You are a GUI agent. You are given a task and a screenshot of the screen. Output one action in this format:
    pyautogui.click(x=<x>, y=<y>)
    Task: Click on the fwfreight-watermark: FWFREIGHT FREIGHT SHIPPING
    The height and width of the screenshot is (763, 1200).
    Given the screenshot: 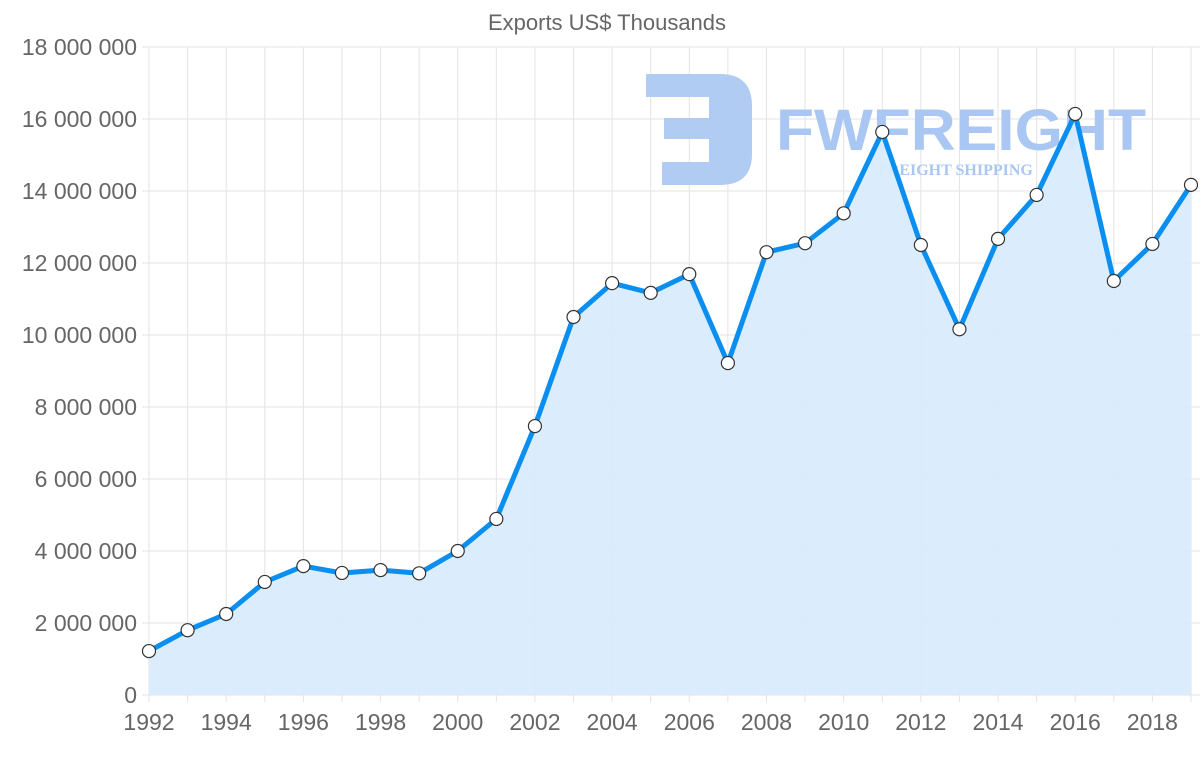 What is the action you would take?
    pyautogui.click(x=896, y=129)
    